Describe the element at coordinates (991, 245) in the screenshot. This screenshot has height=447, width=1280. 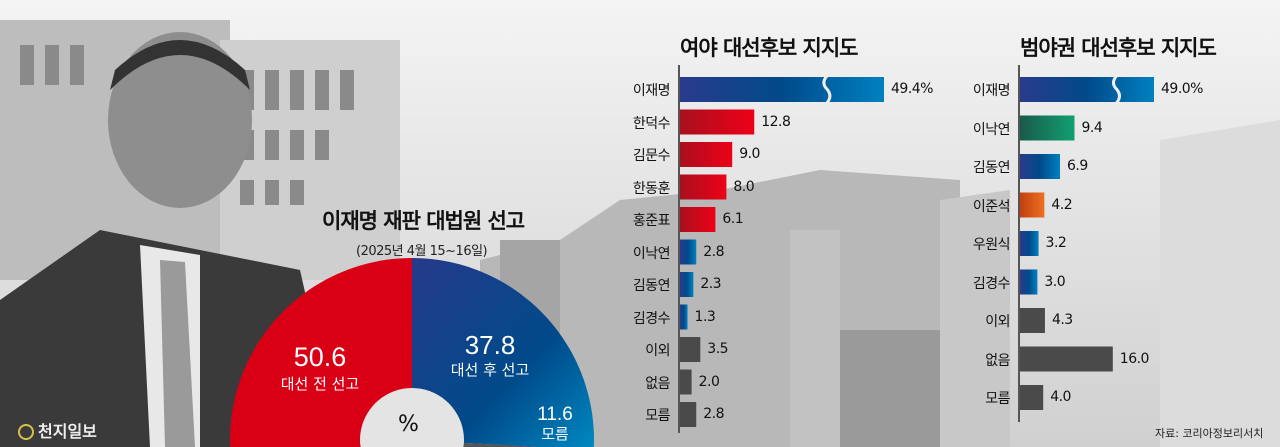
I see `bar-category-label: 우원식` at that location.